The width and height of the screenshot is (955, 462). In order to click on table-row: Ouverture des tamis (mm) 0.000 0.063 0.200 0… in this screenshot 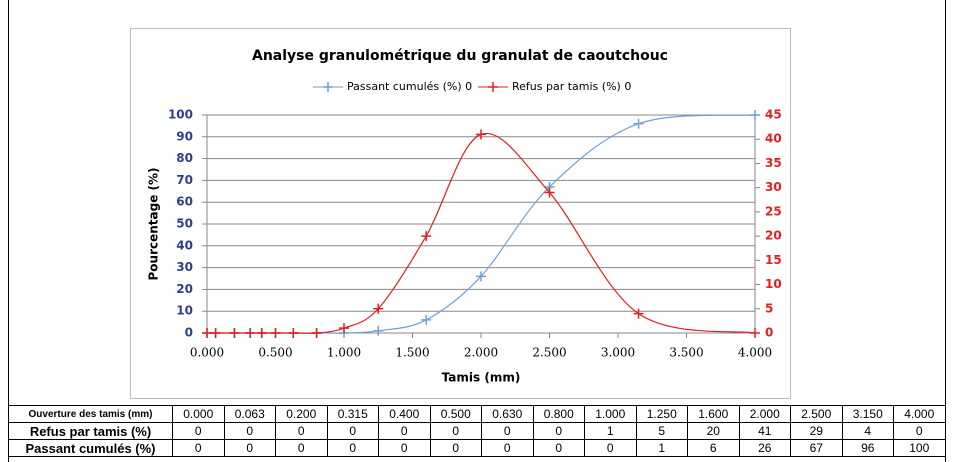, I will do `click(477, 414)`.